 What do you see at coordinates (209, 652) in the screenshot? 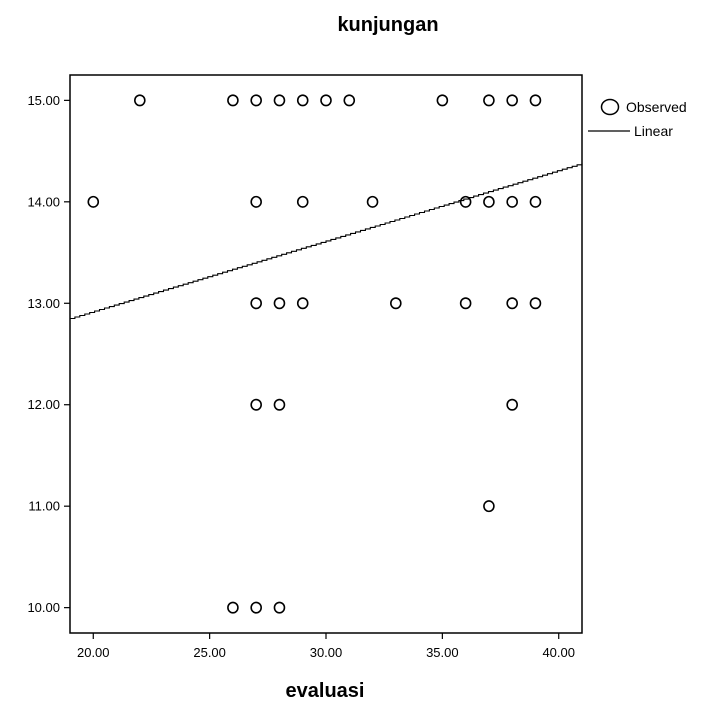
I see `x-tick-label: 25.00` at bounding box center [209, 652].